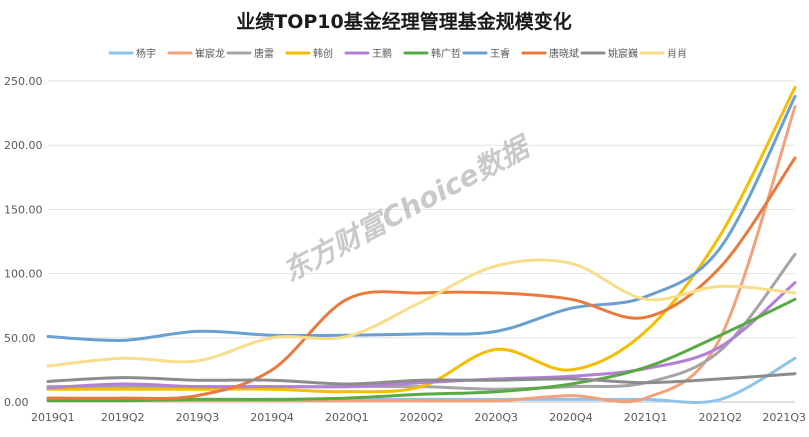  Describe the element at coordinates (146, 53) in the screenshot. I see `legend-label: 杨宇` at that location.